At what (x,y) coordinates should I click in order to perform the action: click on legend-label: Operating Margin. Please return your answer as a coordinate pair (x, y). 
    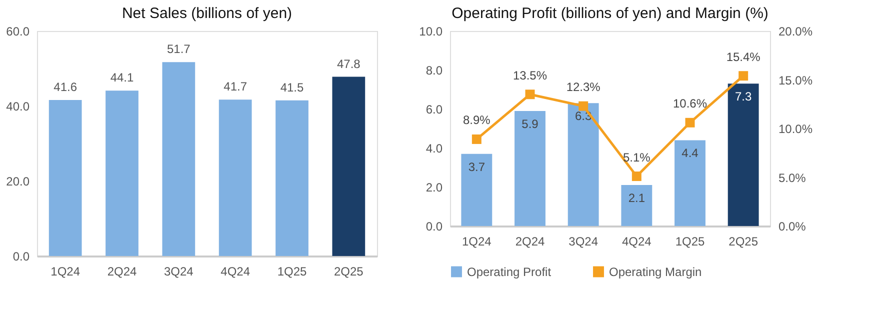
    Looking at the image, I should click on (655, 271).